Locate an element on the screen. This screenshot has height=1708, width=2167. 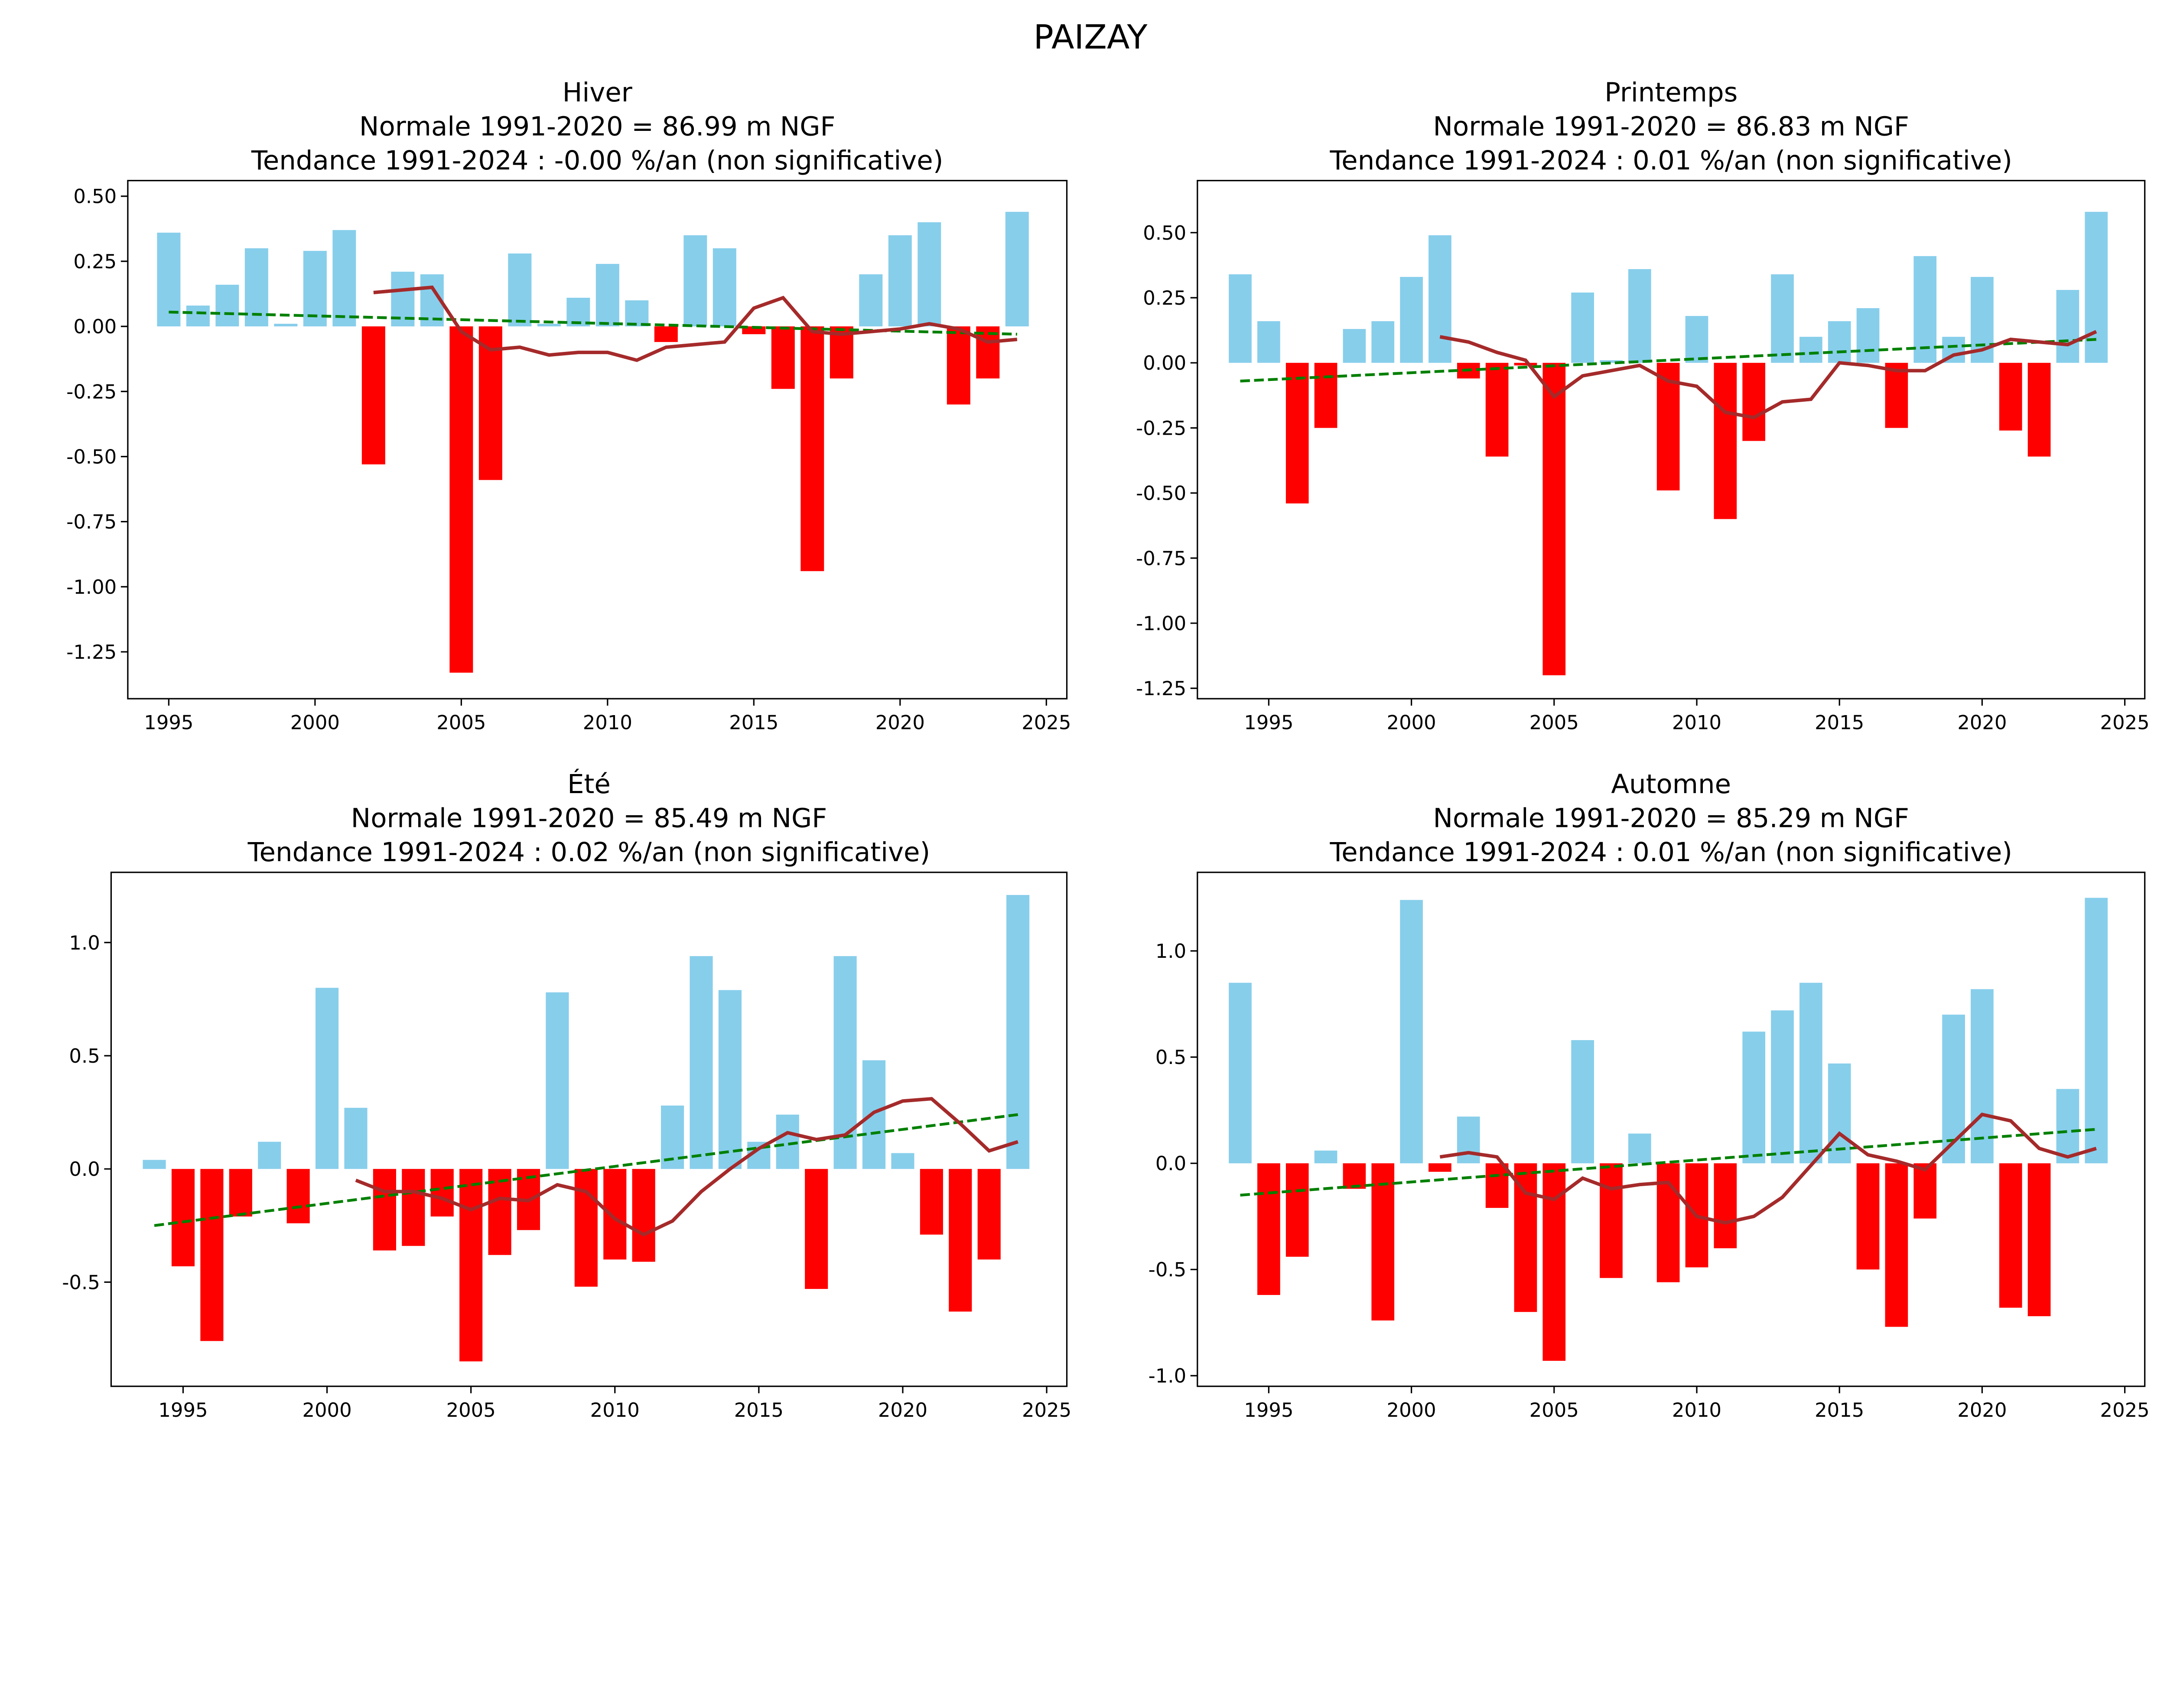
suptitle: PAIZAY is located at coordinates (1090, 38).